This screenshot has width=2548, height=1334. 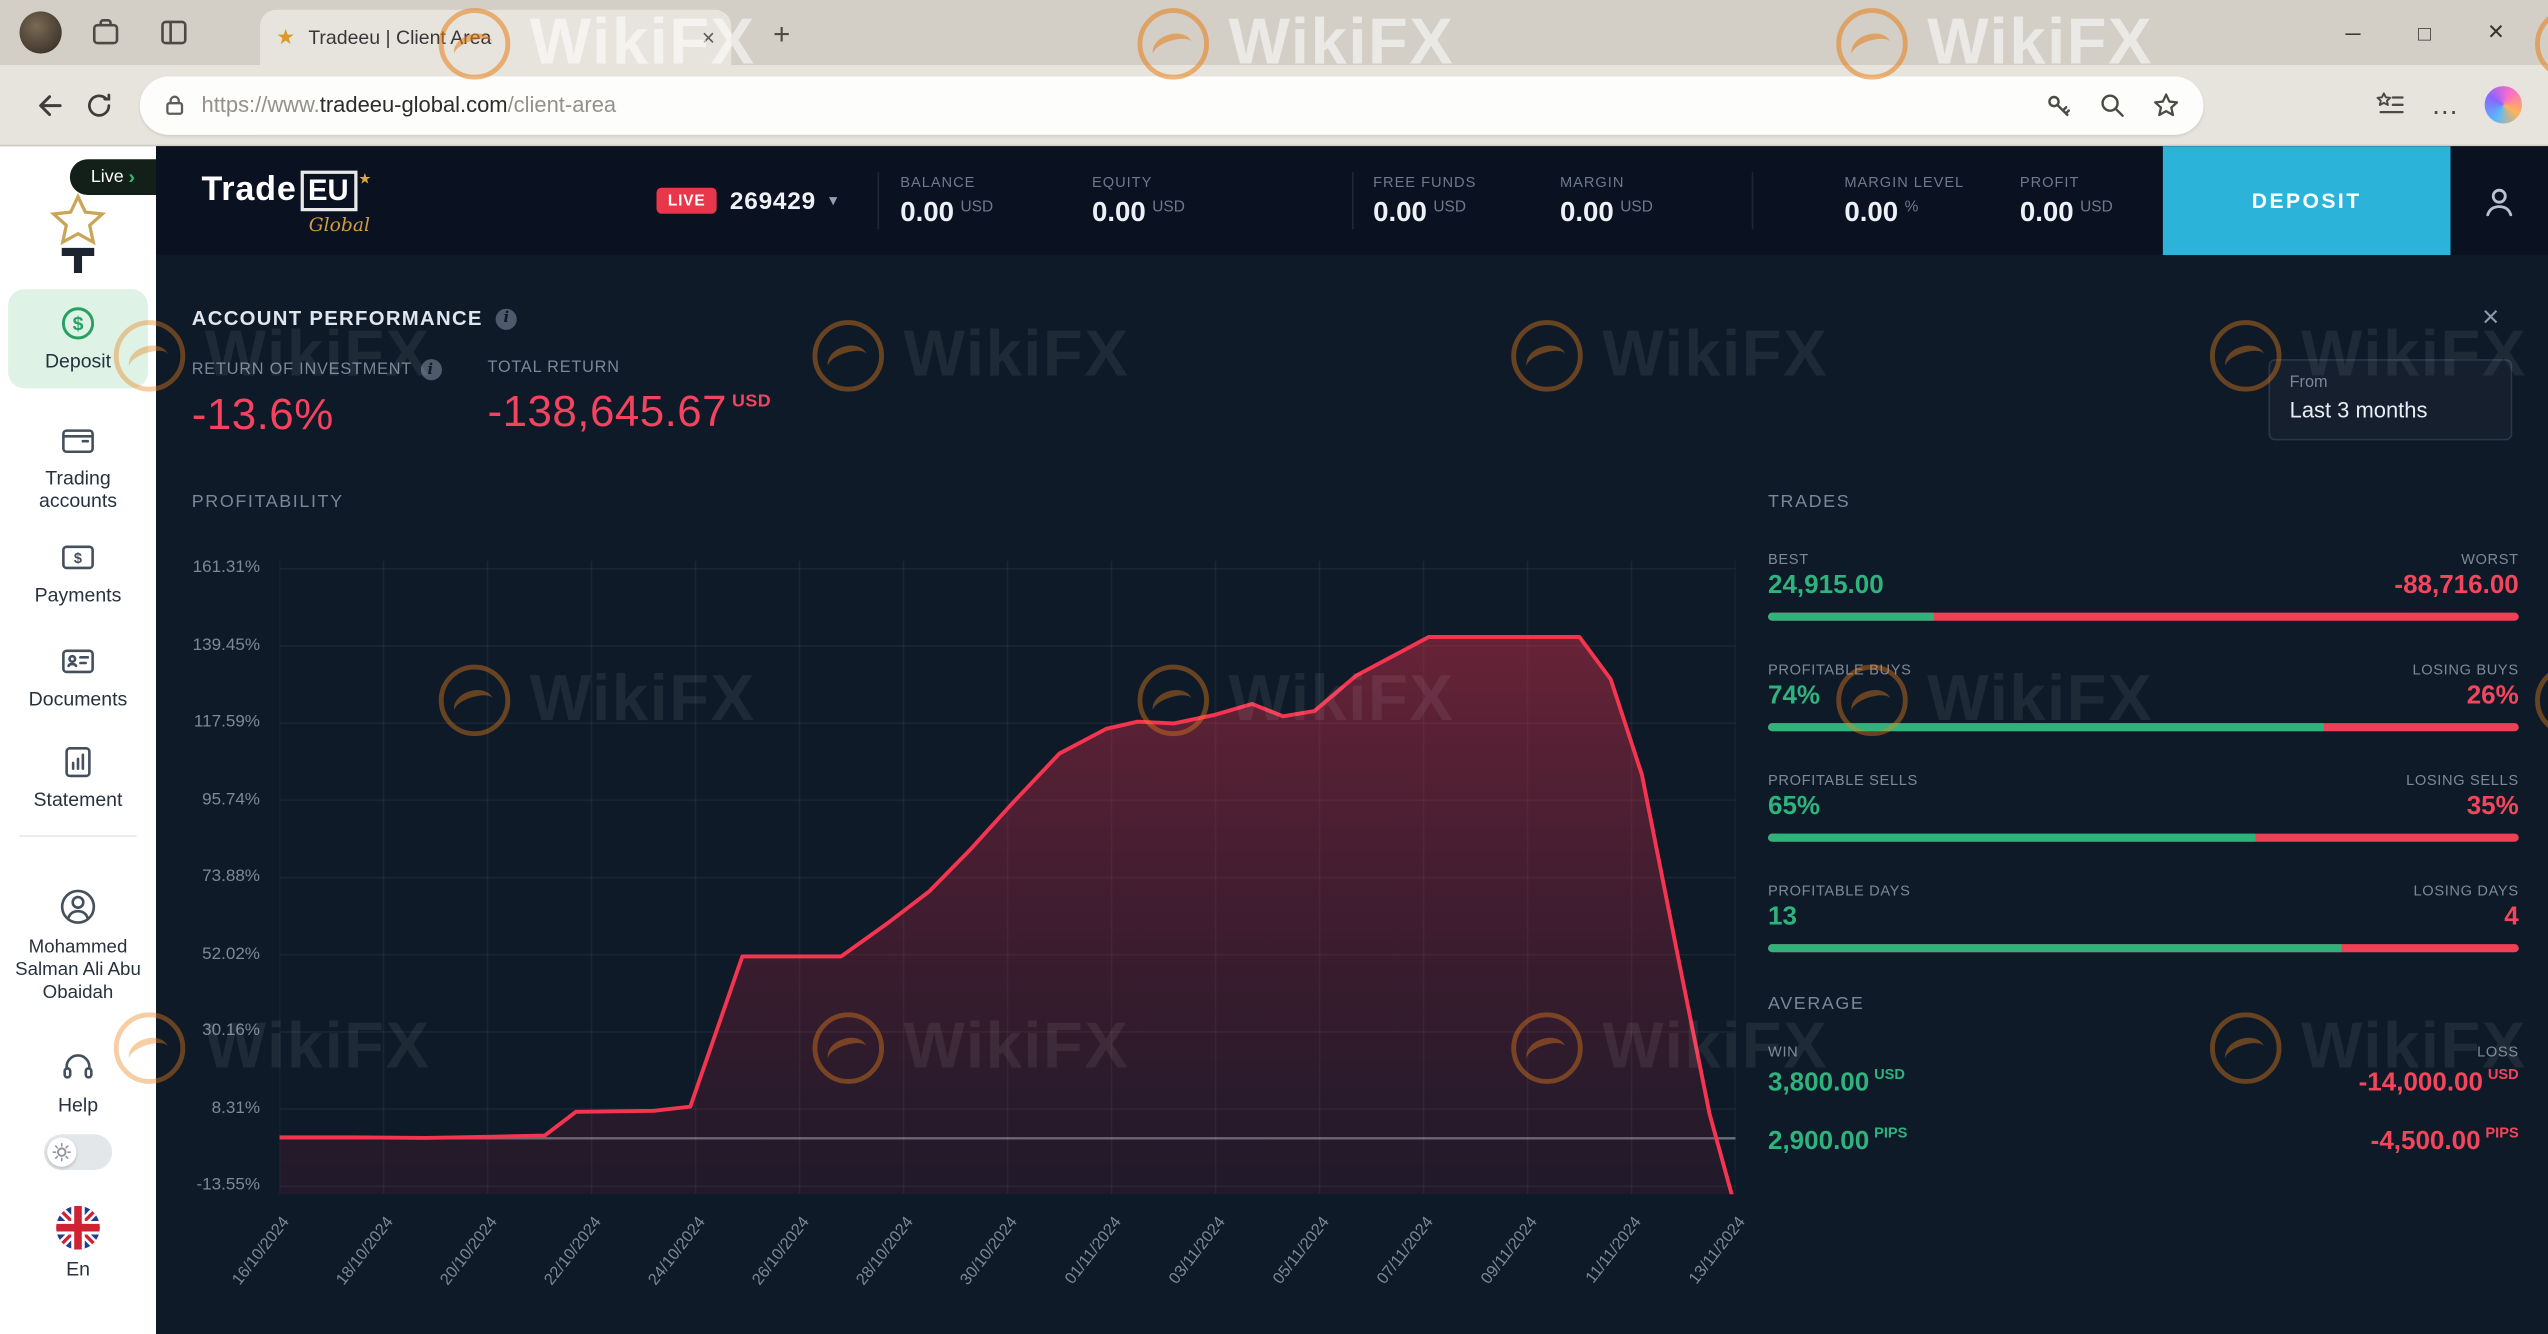 What do you see at coordinates (1794, 807) in the screenshot?
I see `profitable-sells-value: 65%` at bounding box center [1794, 807].